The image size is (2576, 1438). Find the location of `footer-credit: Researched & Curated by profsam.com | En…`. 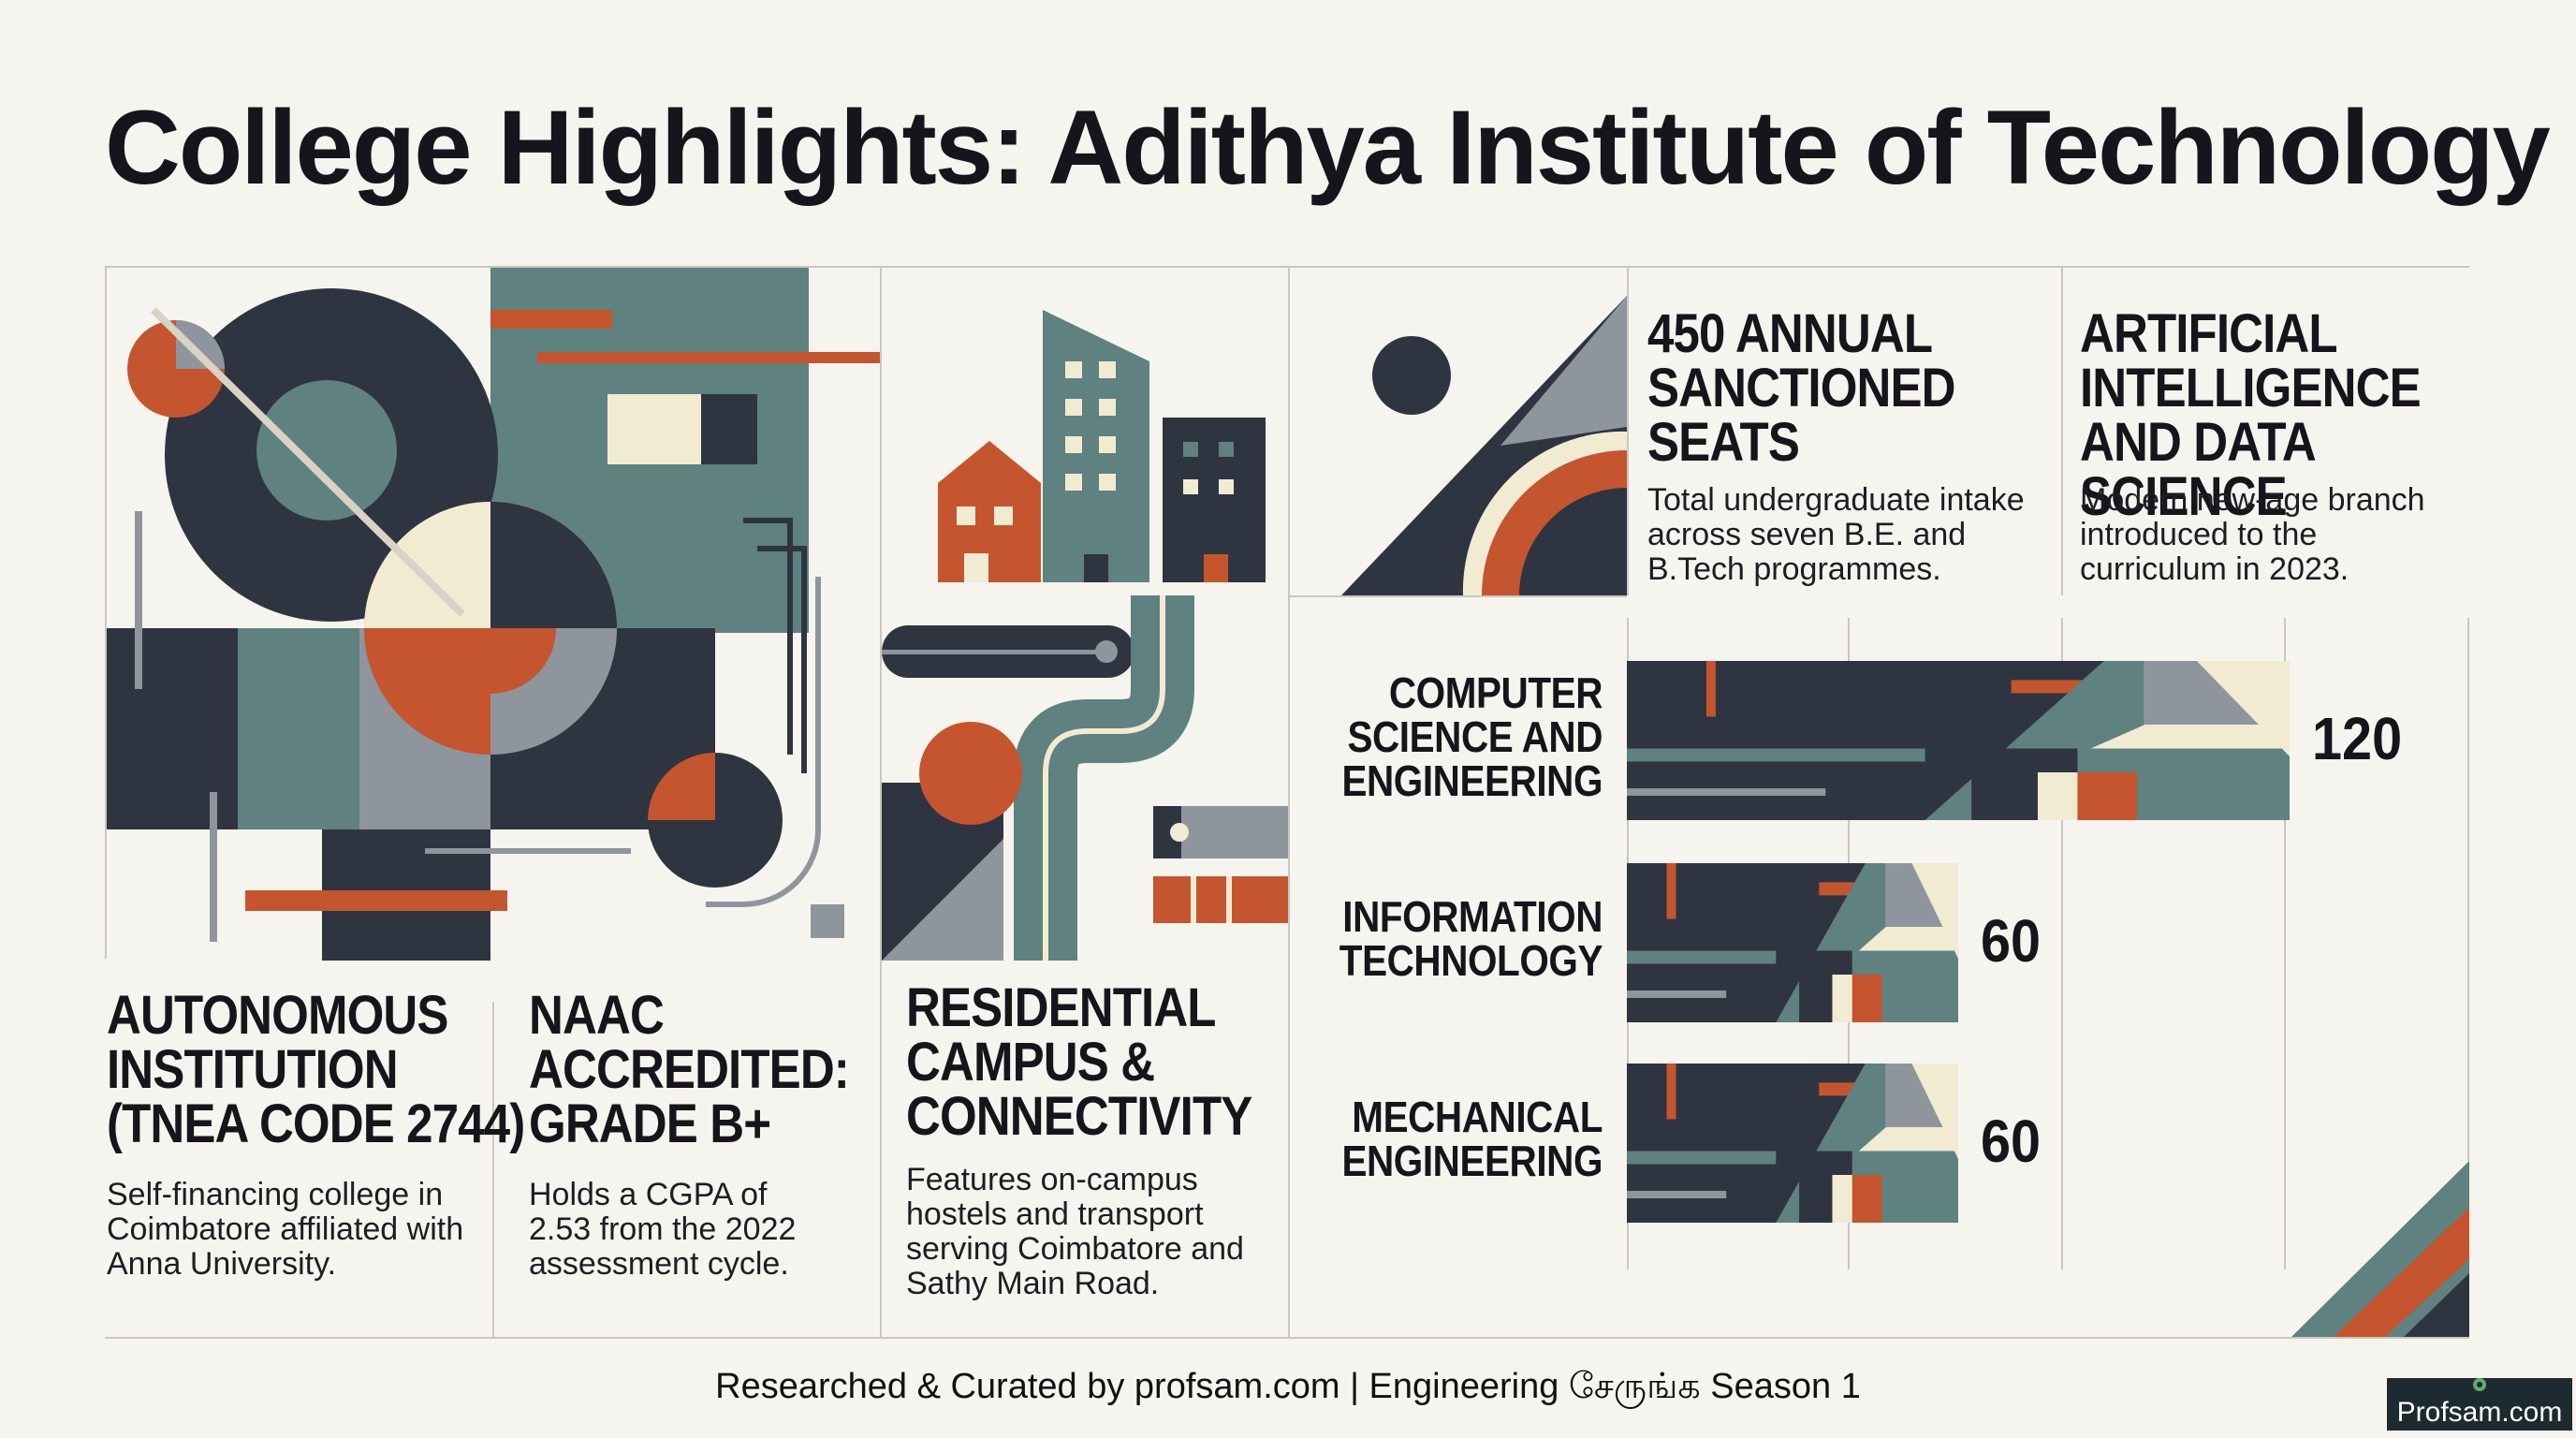

footer-credit: Researched & Curated by profsam.com | En… is located at coordinates (1288, 1386).